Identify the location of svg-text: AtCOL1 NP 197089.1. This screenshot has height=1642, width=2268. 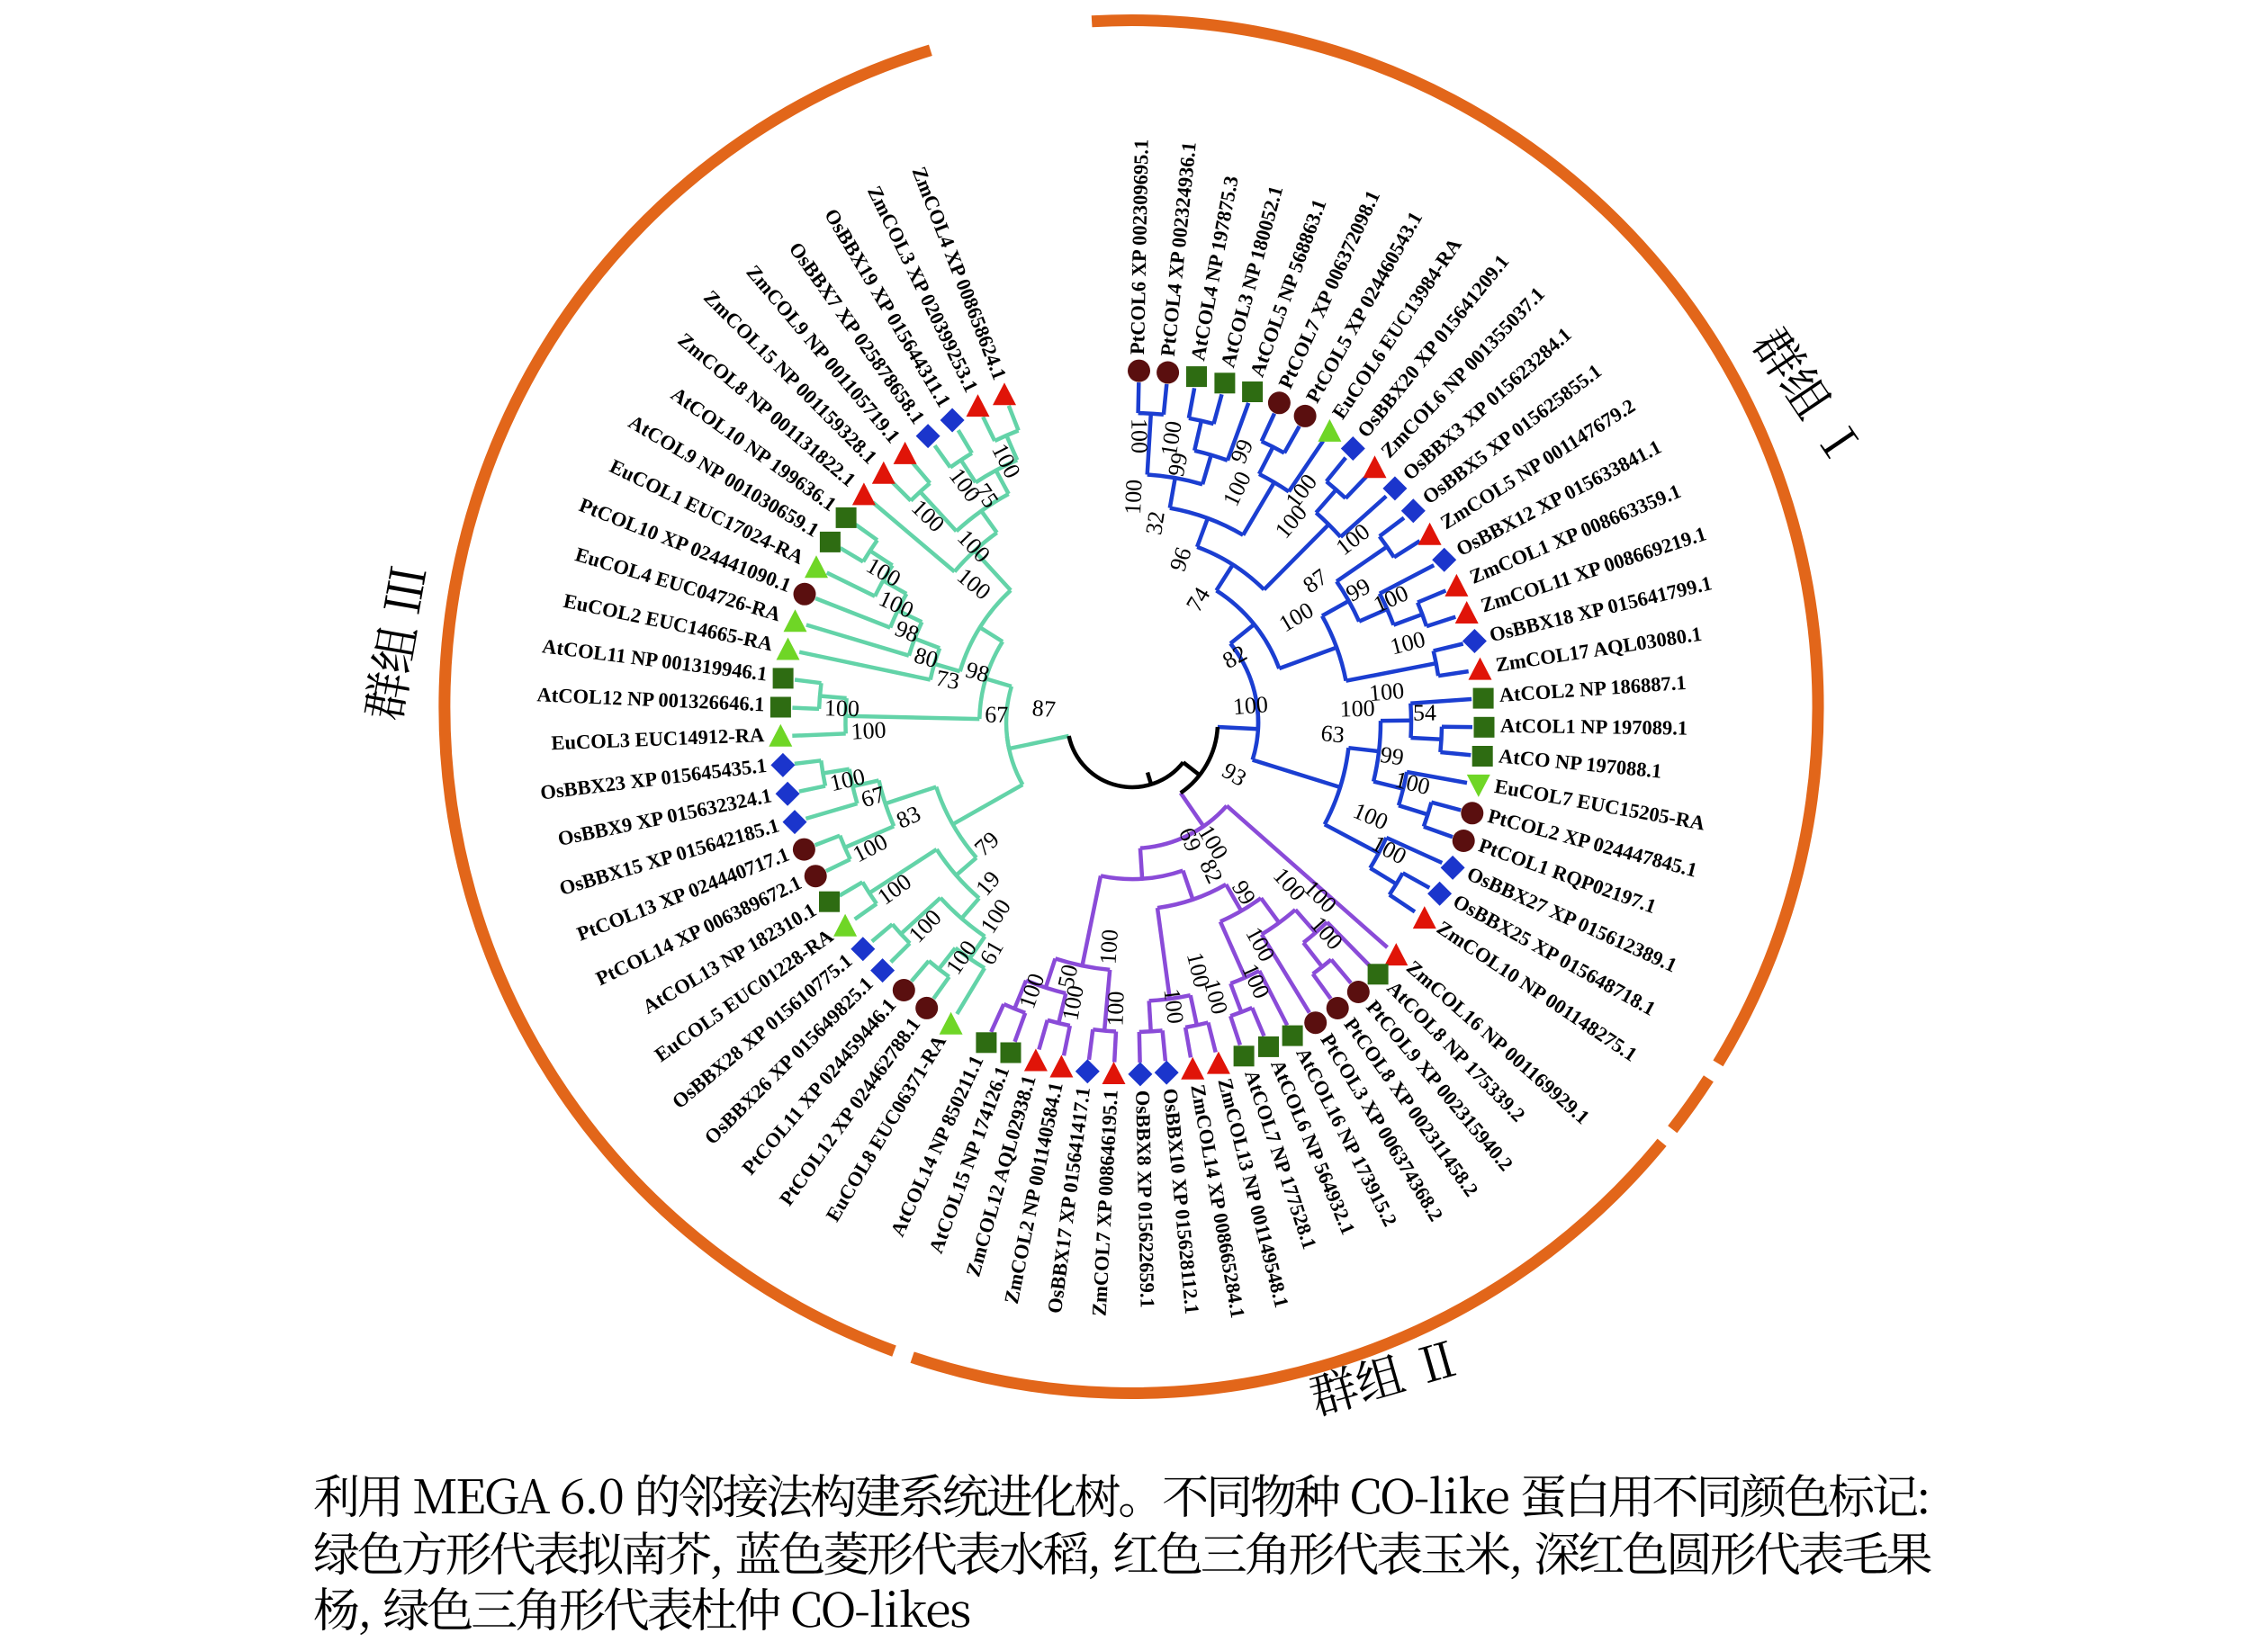
(1594, 727).